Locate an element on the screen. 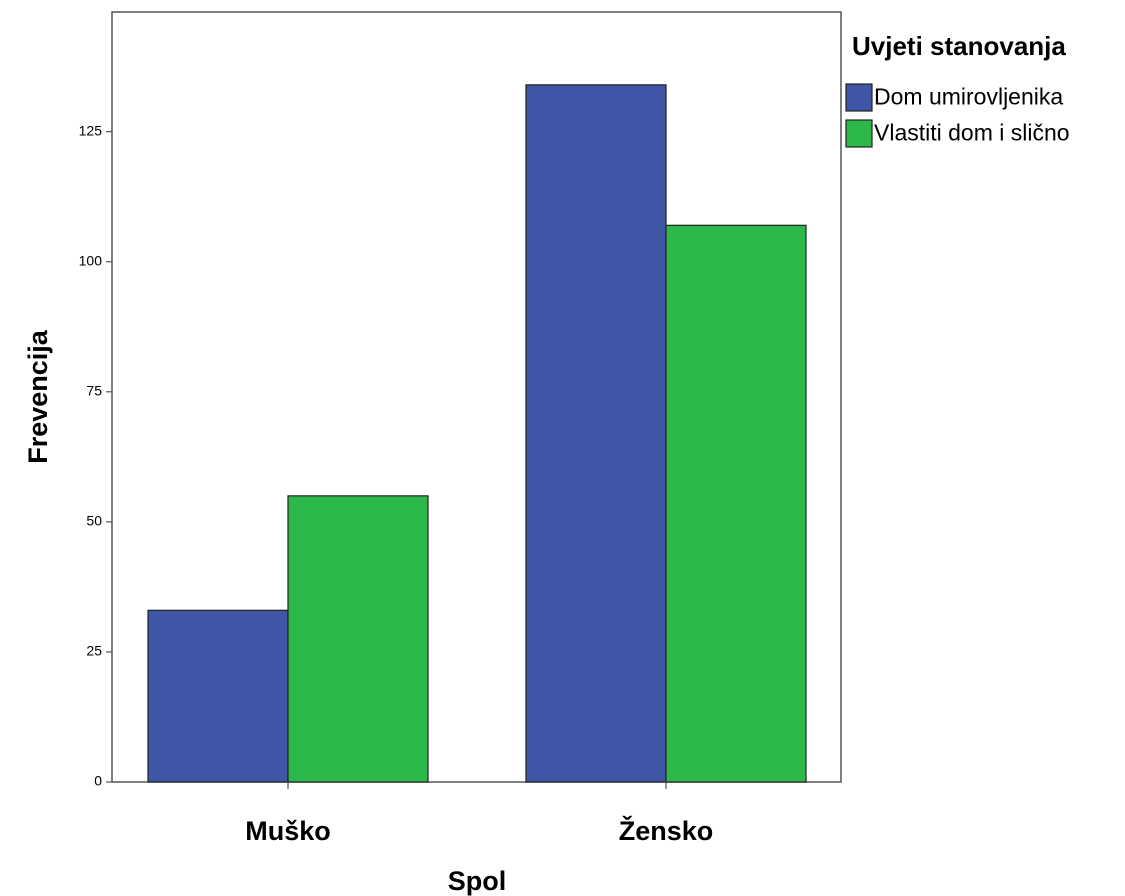 Image resolution: width=1125 pixels, height=896 pixels. legend-label: Vlastiti dom i slično is located at coordinates (972, 133).